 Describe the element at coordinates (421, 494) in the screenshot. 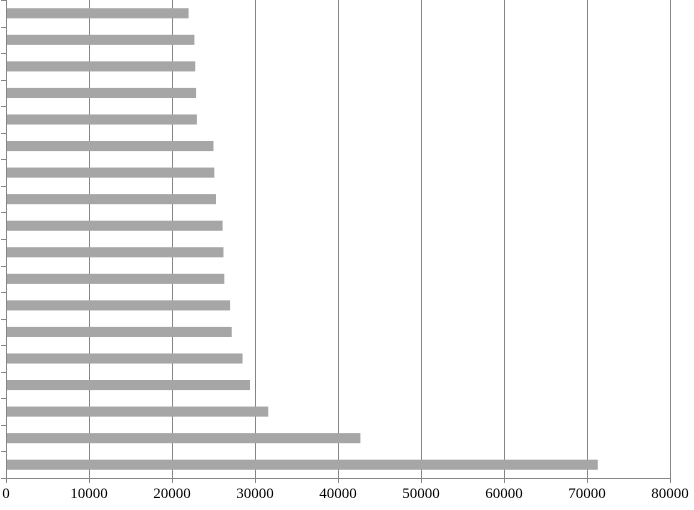

I see `x-tick-label: 50000` at that location.